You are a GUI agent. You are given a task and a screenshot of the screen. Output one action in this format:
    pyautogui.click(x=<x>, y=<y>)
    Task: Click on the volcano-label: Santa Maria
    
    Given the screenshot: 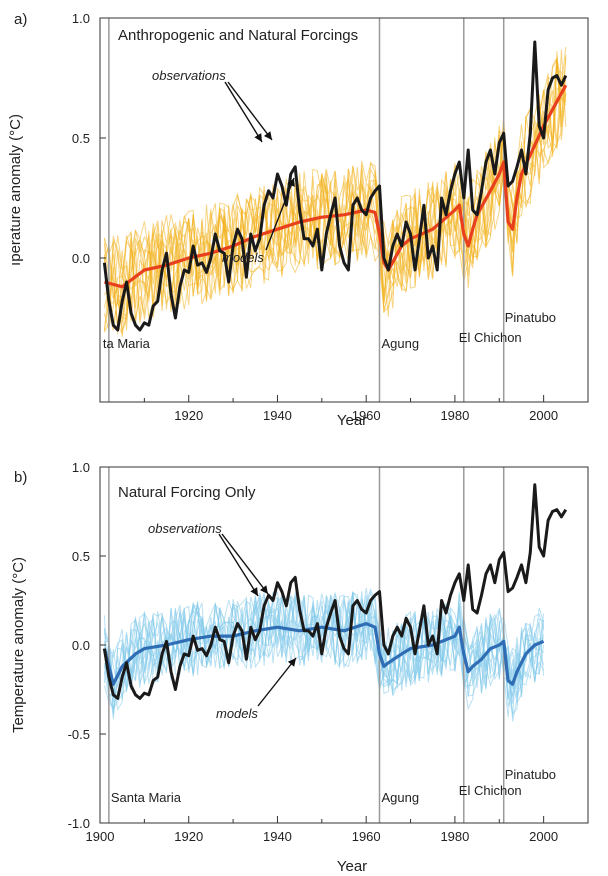 What is the action you would take?
    pyautogui.click(x=146, y=797)
    